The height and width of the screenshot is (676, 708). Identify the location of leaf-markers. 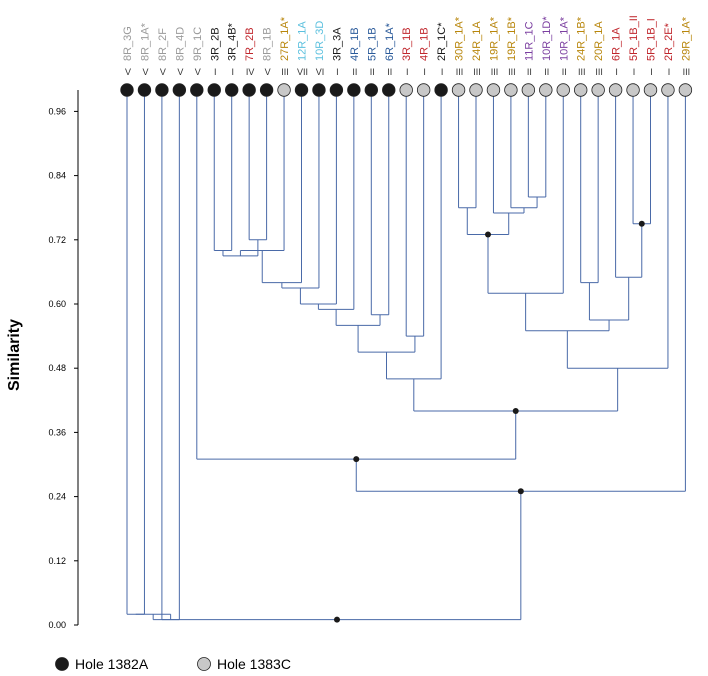
(406, 90).